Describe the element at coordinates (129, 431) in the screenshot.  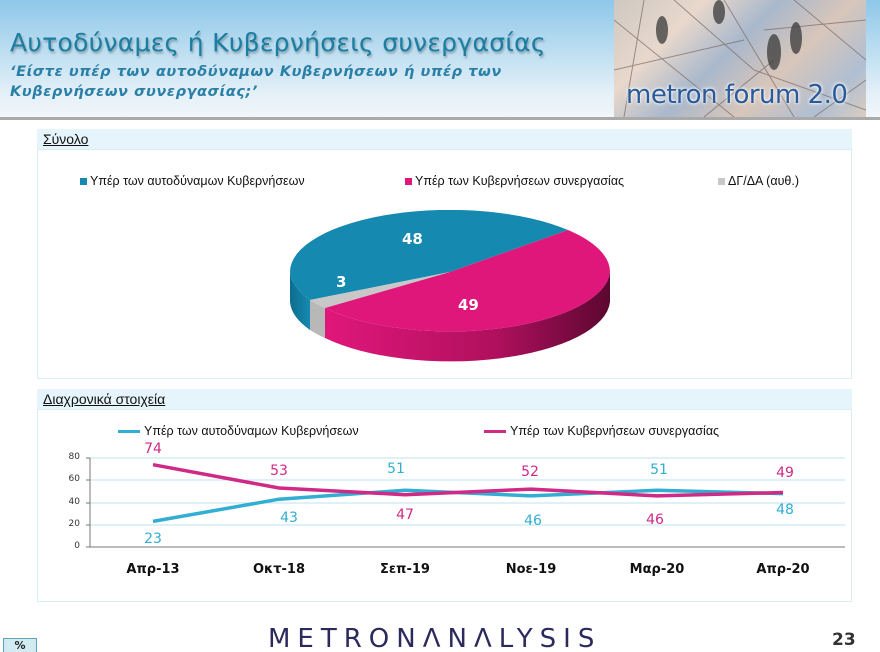
I see `legend-line-teal-icon` at that location.